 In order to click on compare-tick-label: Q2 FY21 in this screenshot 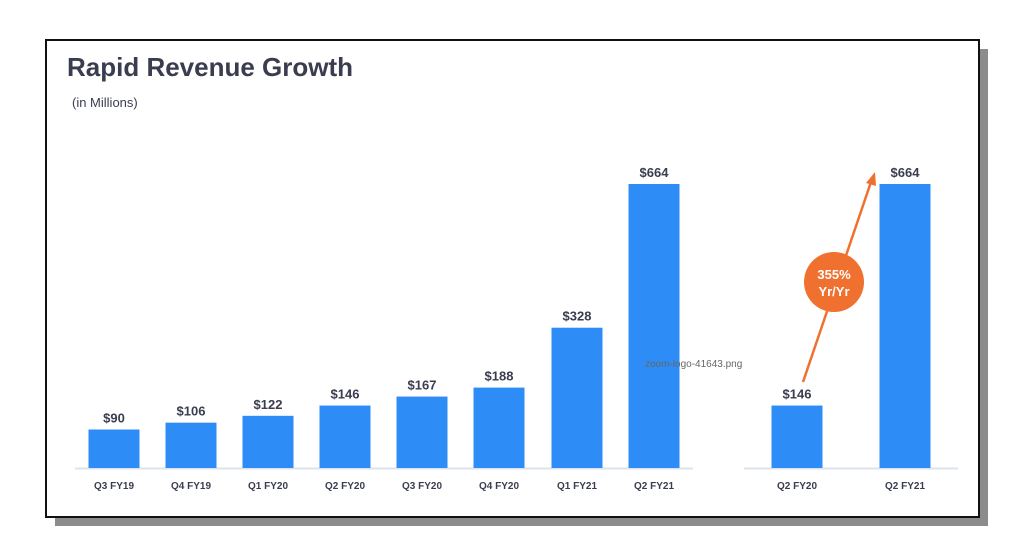, I will do `click(905, 486)`.